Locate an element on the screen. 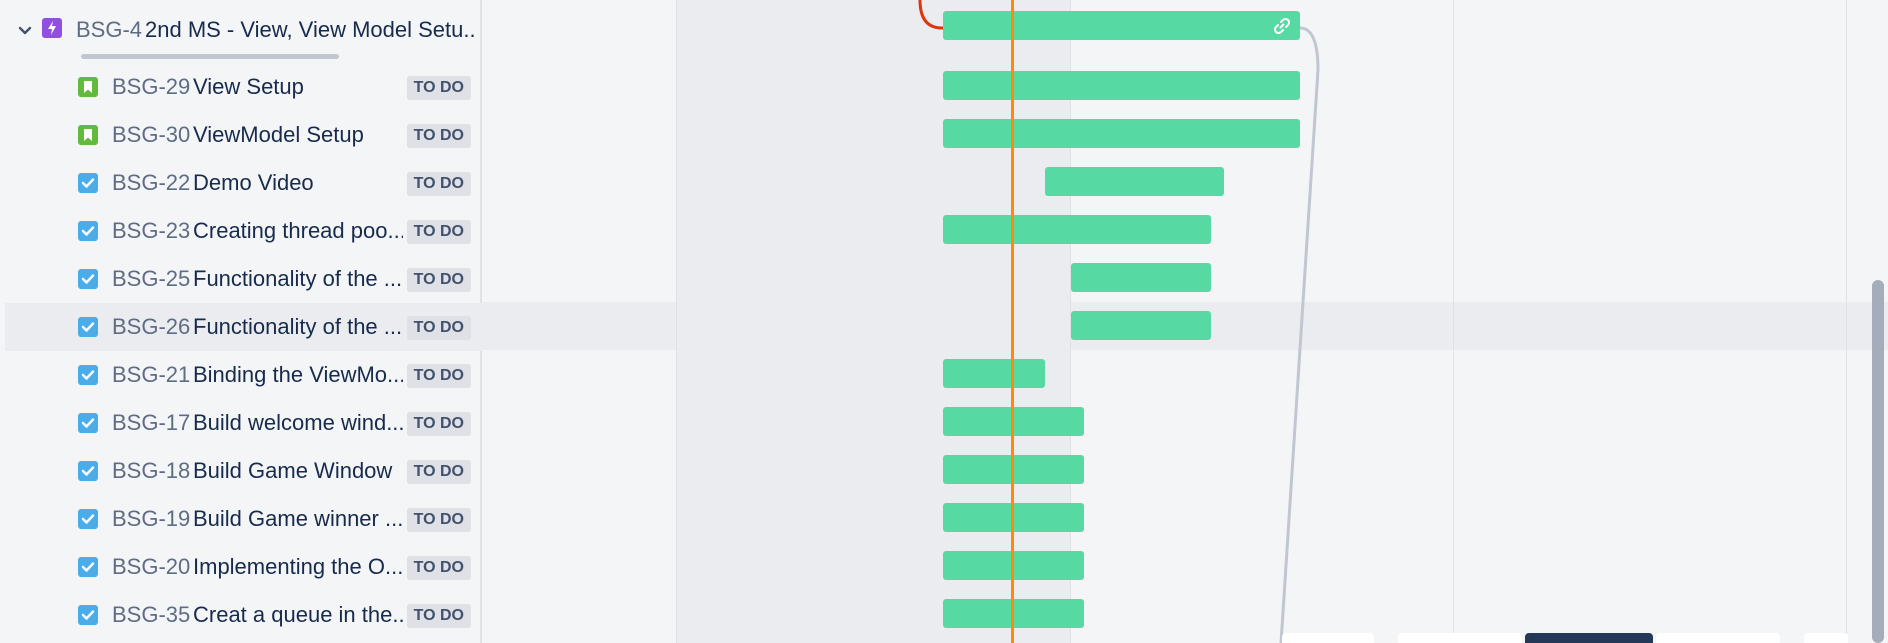 This screenshot has height=643, width=1888. issue-row: BSG-17 Build welcome wind... TO DO is located at coordinates (243, 423).